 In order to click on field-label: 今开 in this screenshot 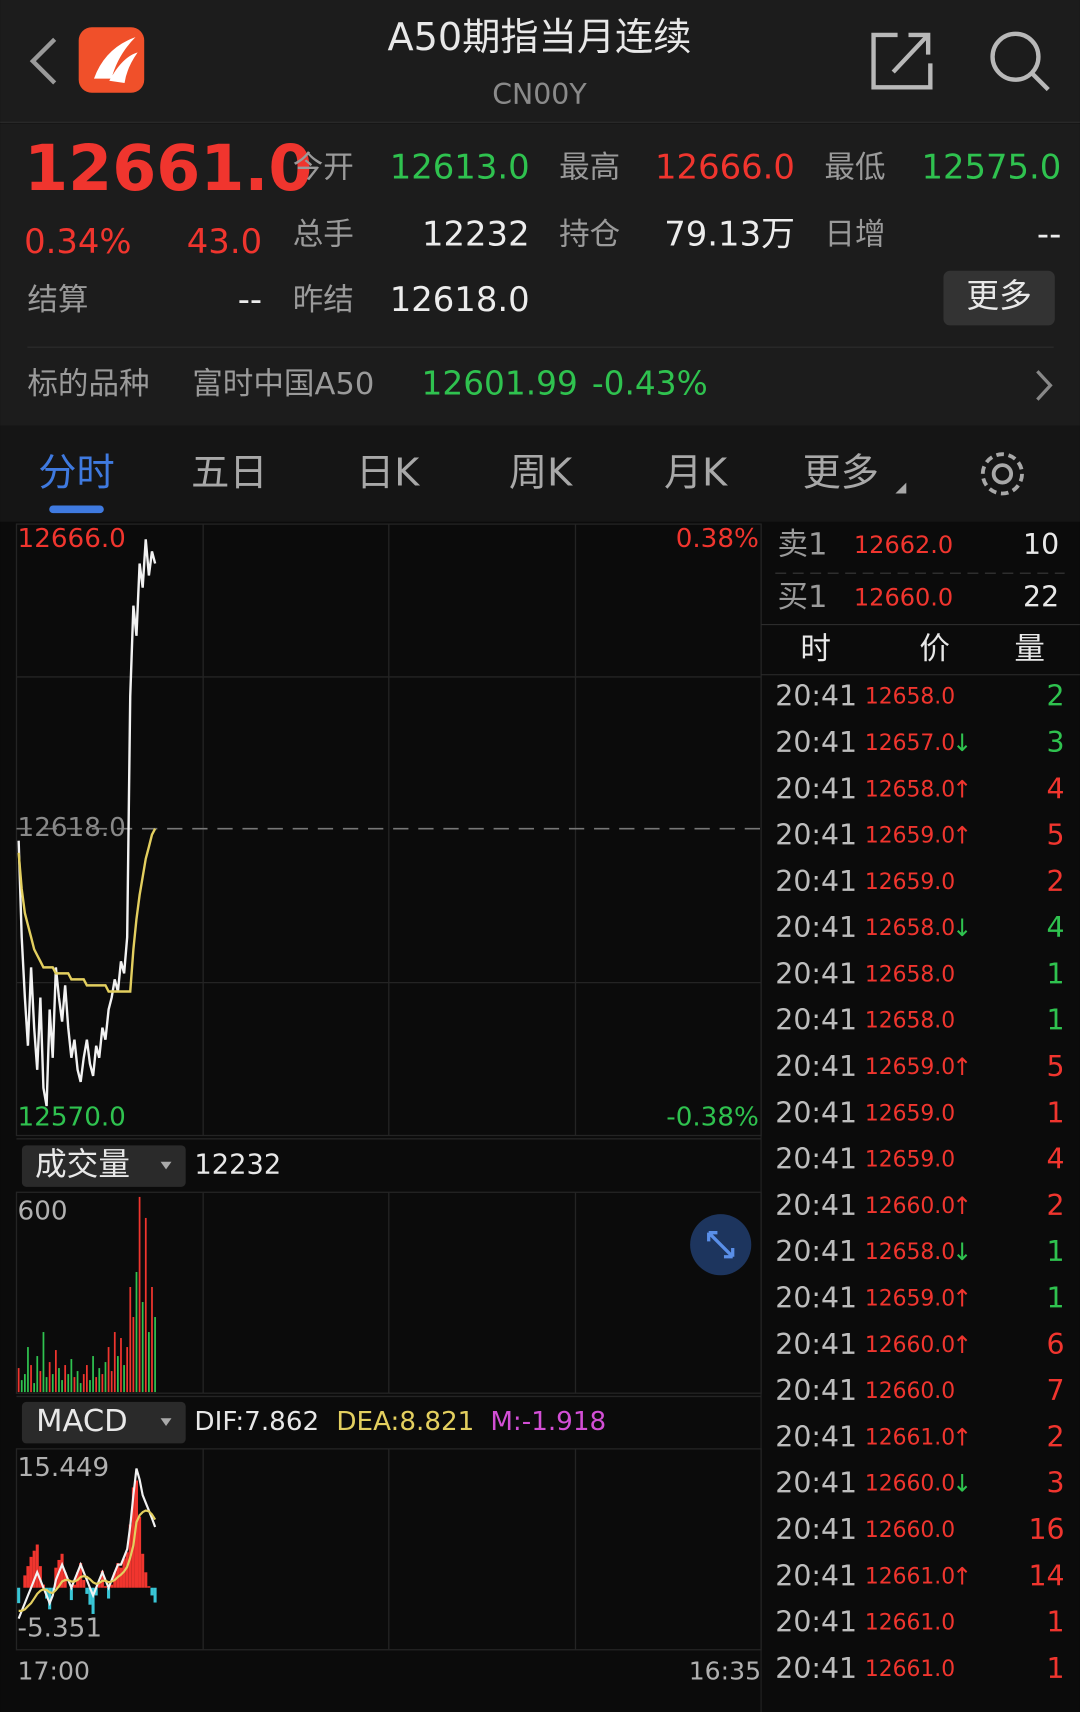, I will do `click(323, 168)`.